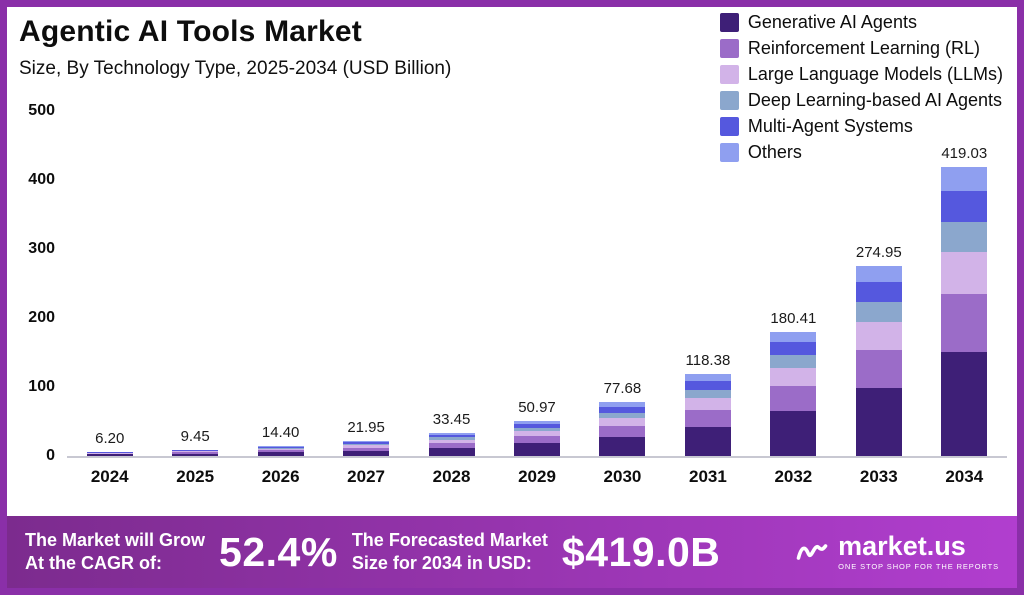 Image resolution: width=1024 pixels, height=595 pixels. I want to click on cagr-label-line2: At the CAGR of:, so click(93, 563).